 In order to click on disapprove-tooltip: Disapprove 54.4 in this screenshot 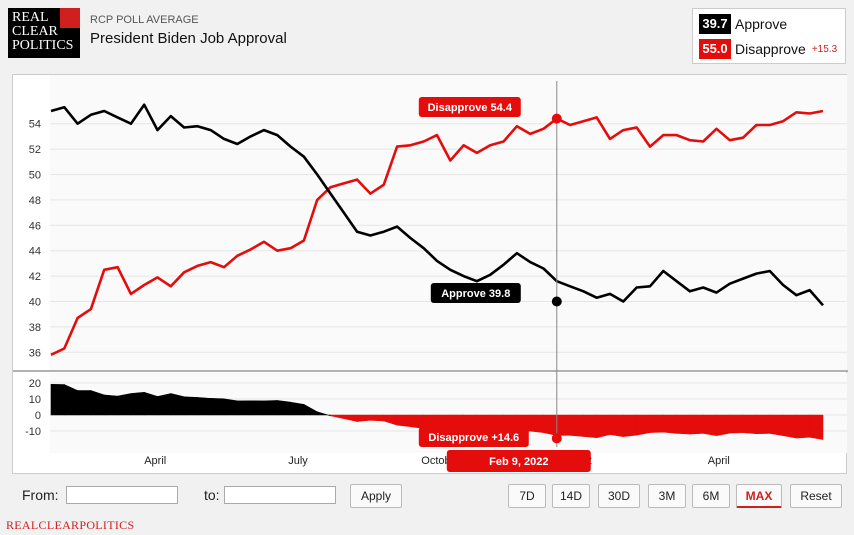, I will do `click(469, 107)`.